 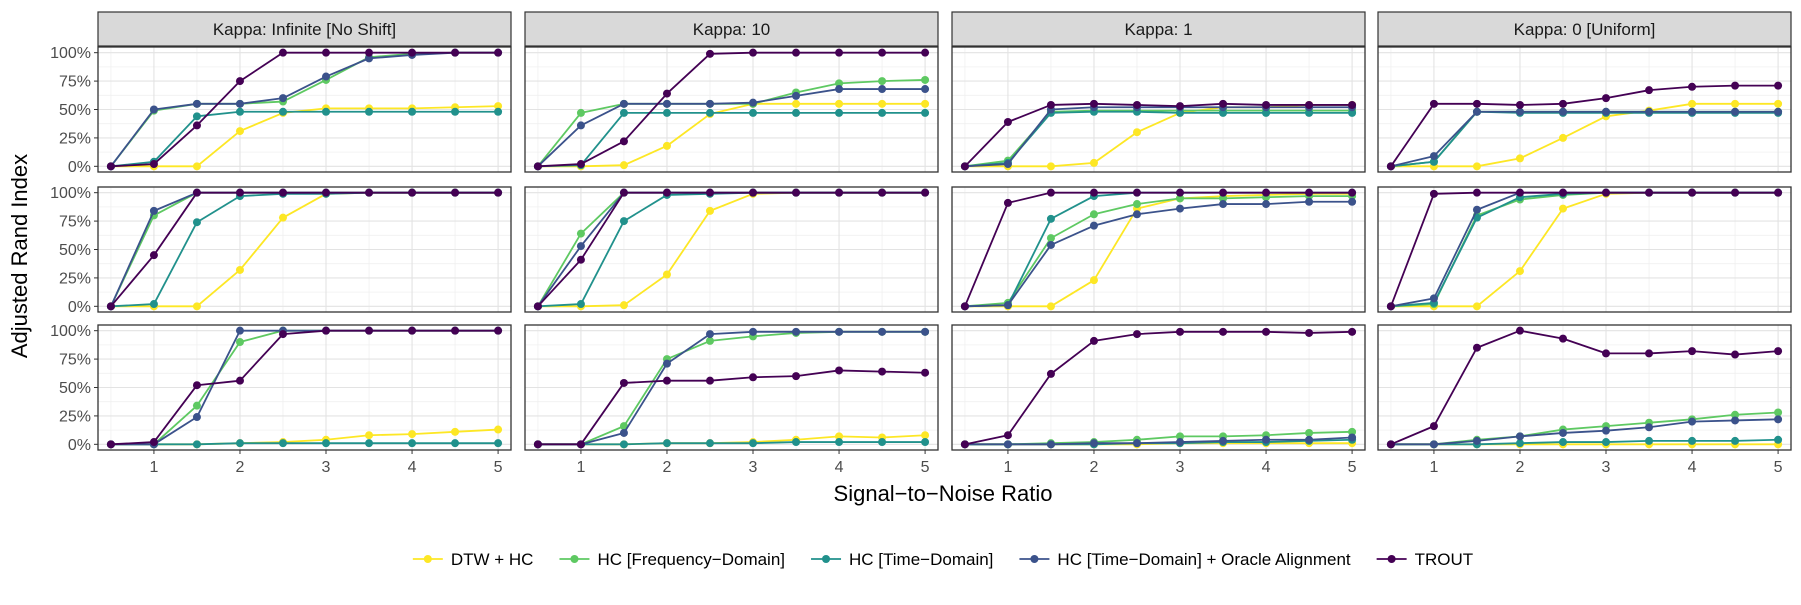 What do you see at coordinates (1606, 467) in the screenshot?
I see `panel-r3-c4-x-tick-label-3: 3` at bounding box center [1606, 467].